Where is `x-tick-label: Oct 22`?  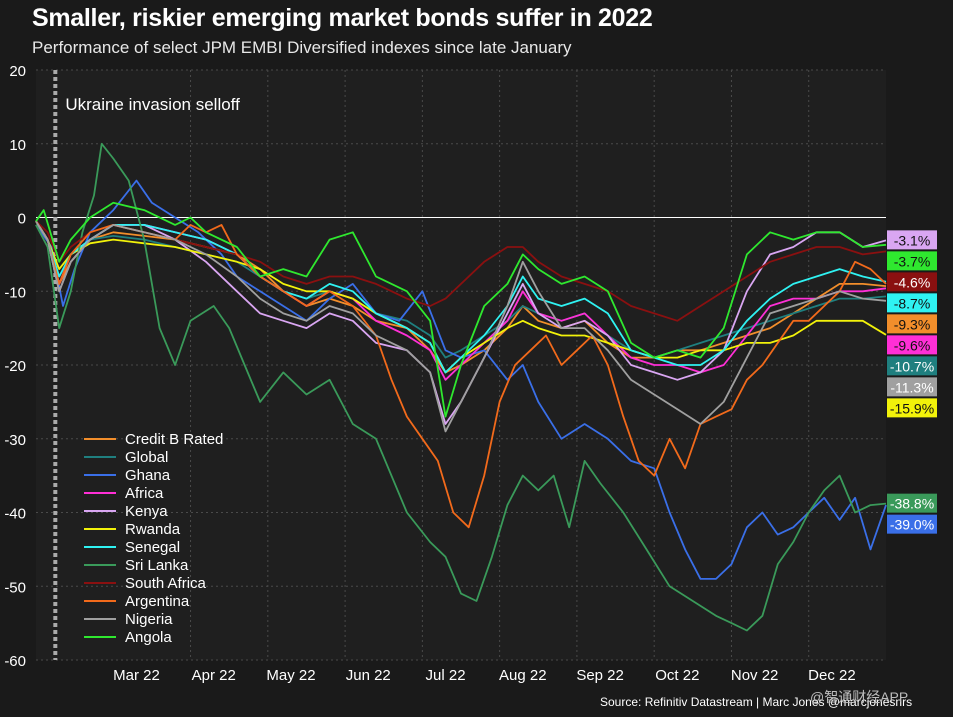 x-tick-label: Oct 22 is located at coordinates (677, 675).